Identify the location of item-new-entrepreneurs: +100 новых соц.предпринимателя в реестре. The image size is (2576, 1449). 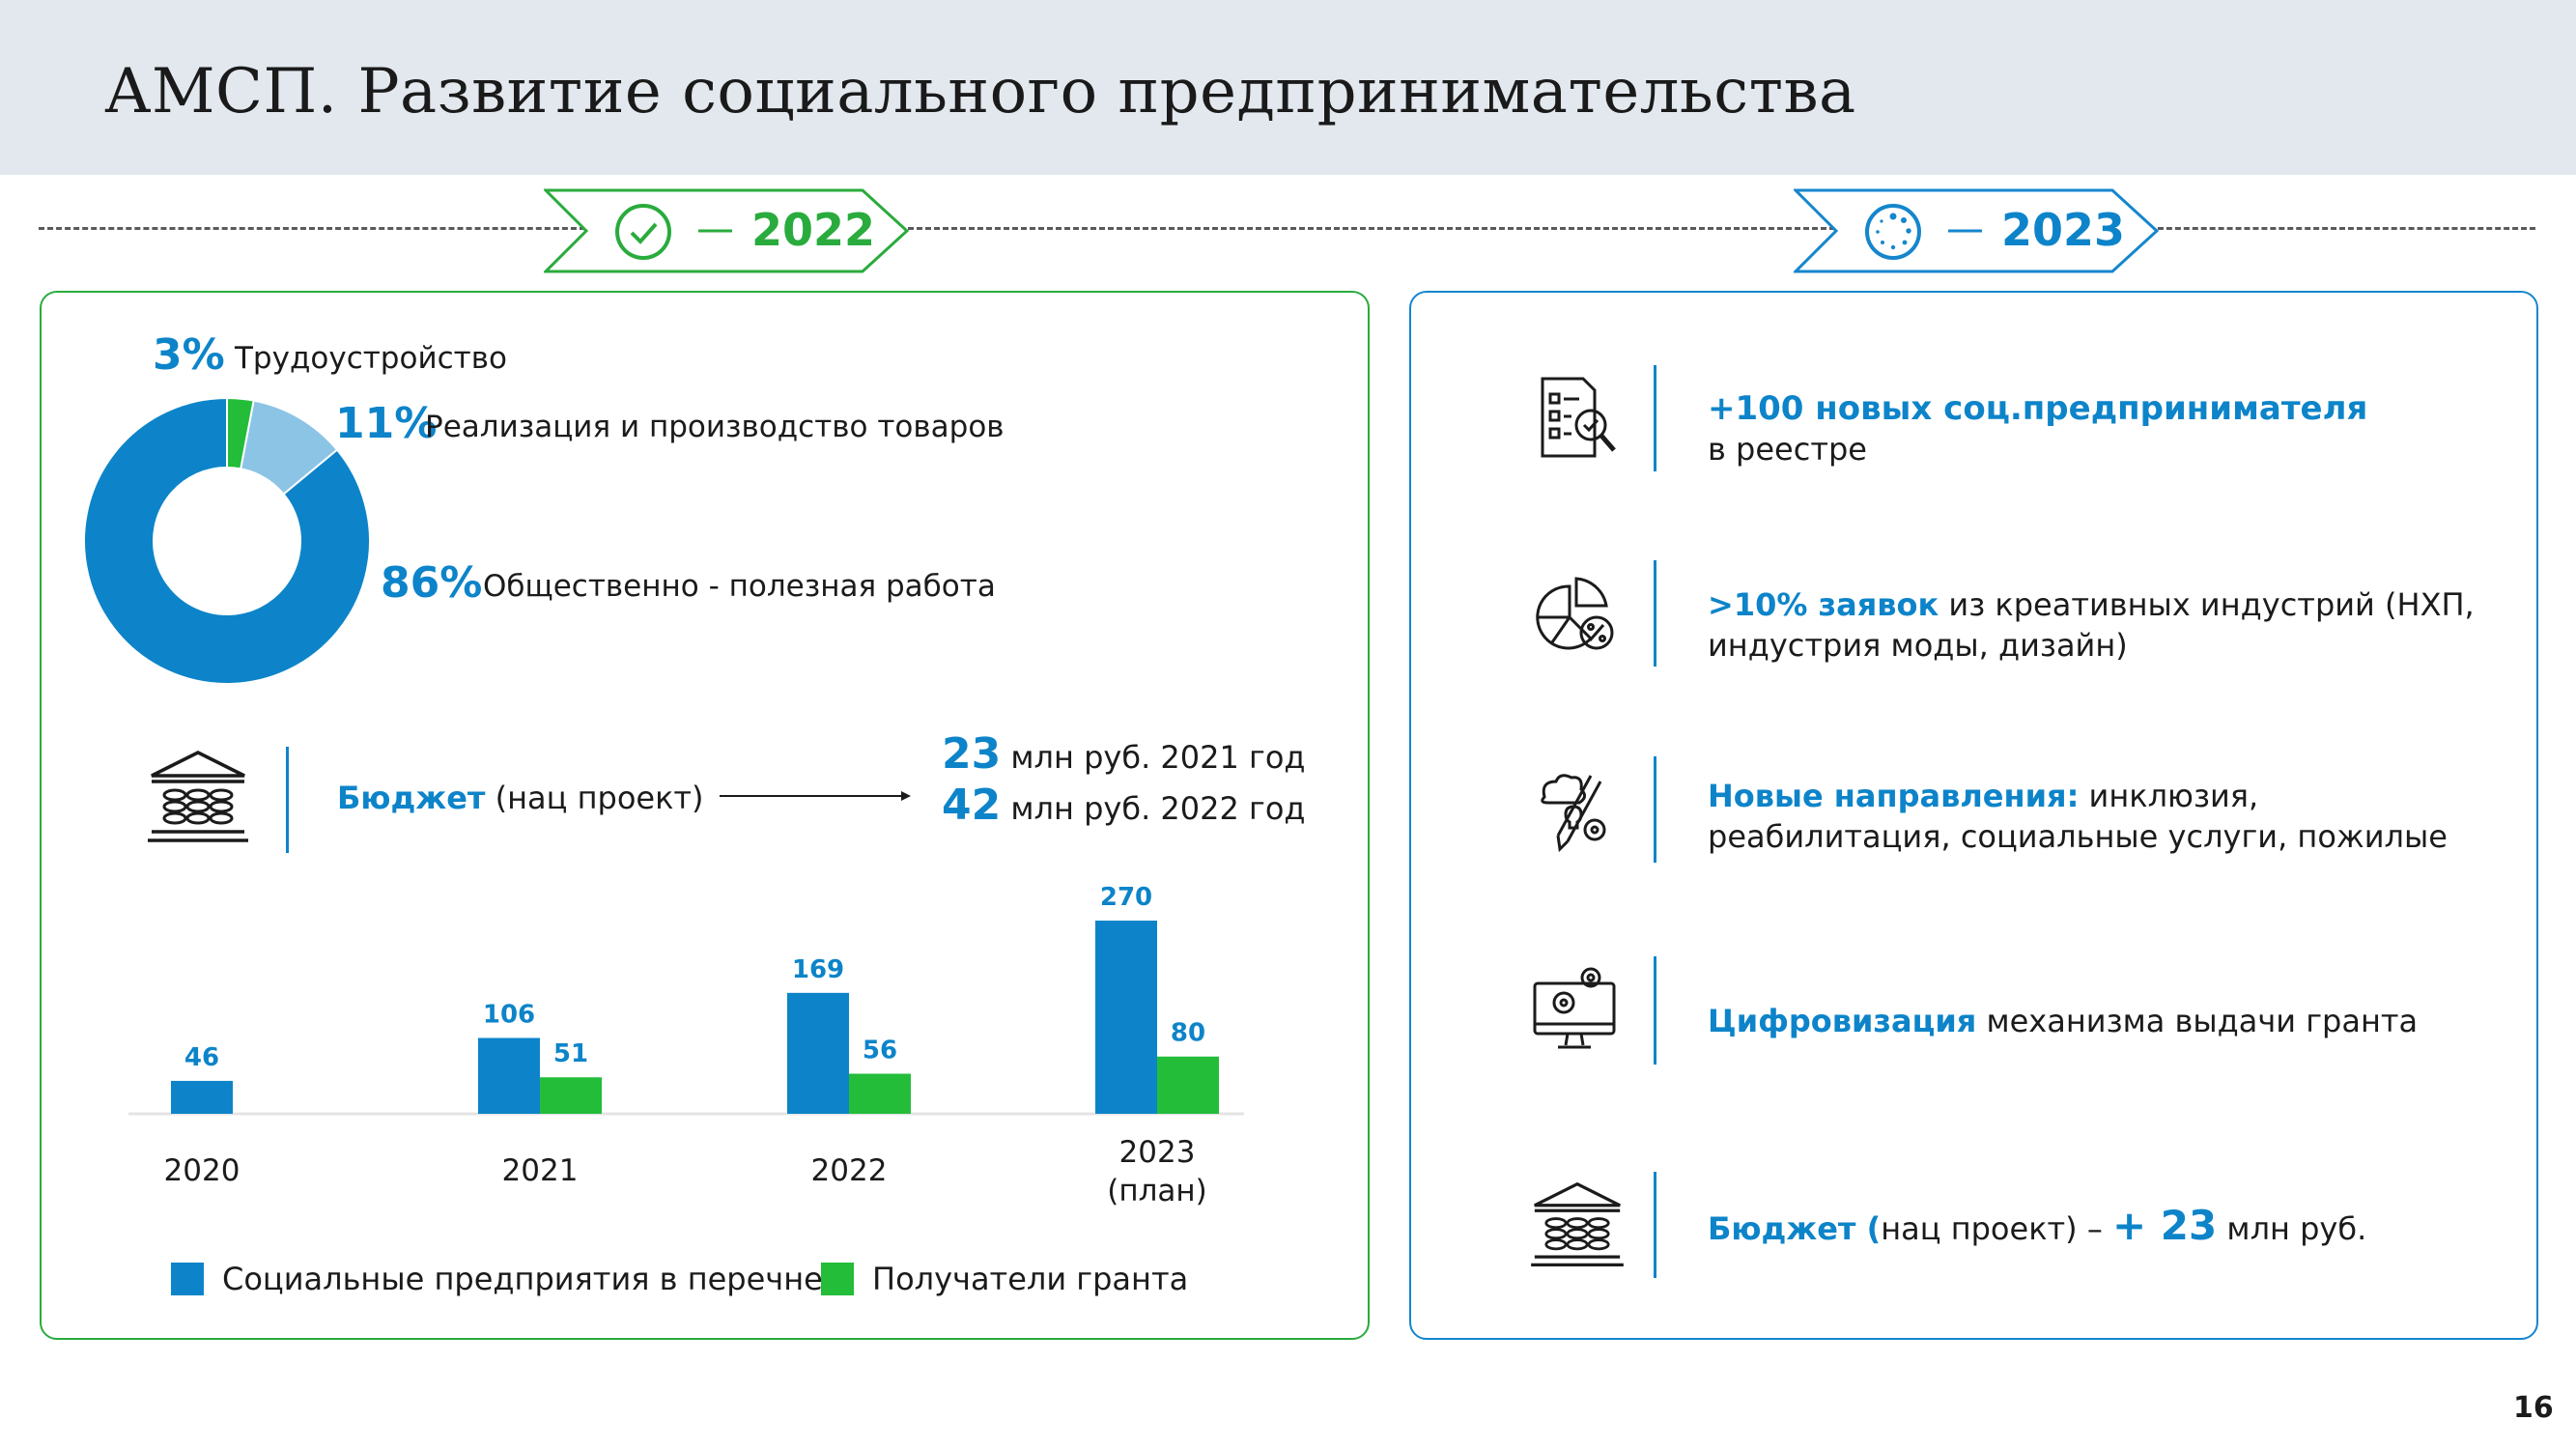
(2104, 428).